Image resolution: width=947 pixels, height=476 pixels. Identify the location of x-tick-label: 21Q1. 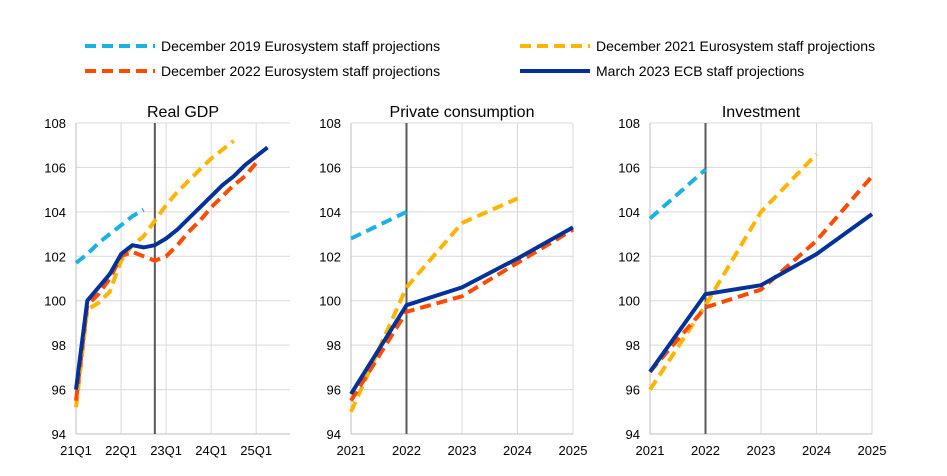
(76, 450).